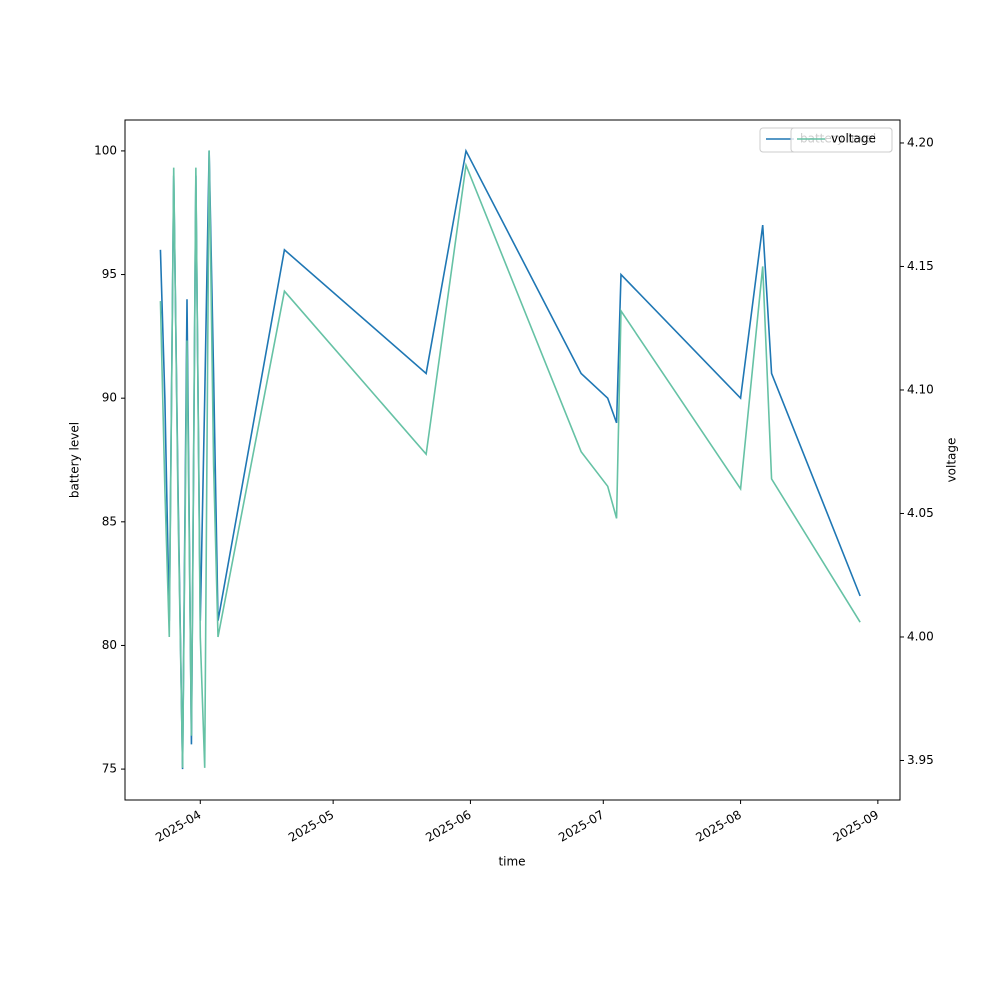  Describe the element at coordinates (920, 513) in the screenshot. I see `y2-tick-label: 4.05` at that location.